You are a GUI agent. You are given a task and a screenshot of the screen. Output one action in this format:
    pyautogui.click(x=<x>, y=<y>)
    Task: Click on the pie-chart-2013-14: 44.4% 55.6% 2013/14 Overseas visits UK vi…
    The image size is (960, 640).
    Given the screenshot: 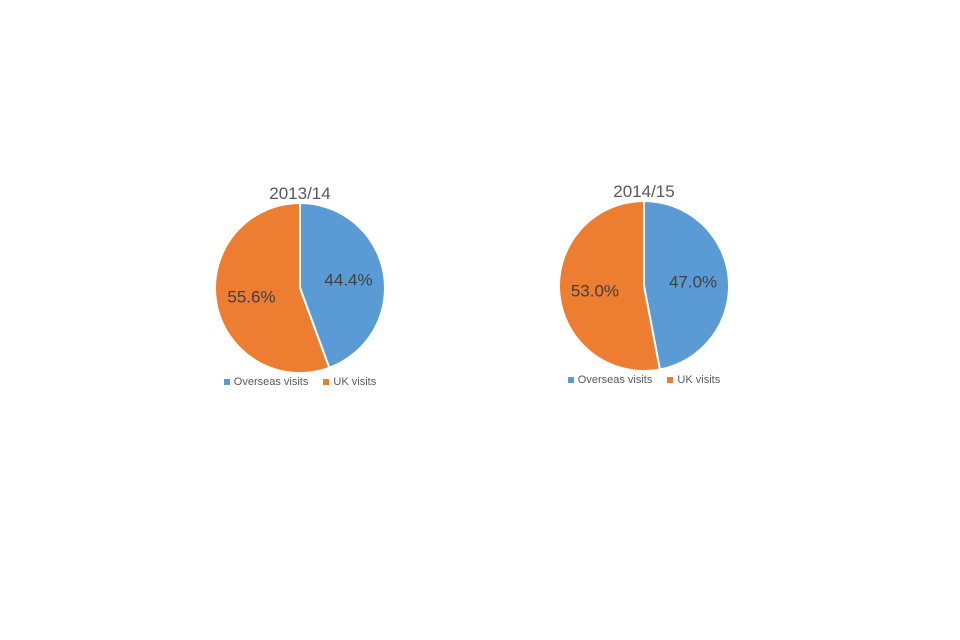 What is the action you would take?
    pyautogui.click(x=300, y=293)
    